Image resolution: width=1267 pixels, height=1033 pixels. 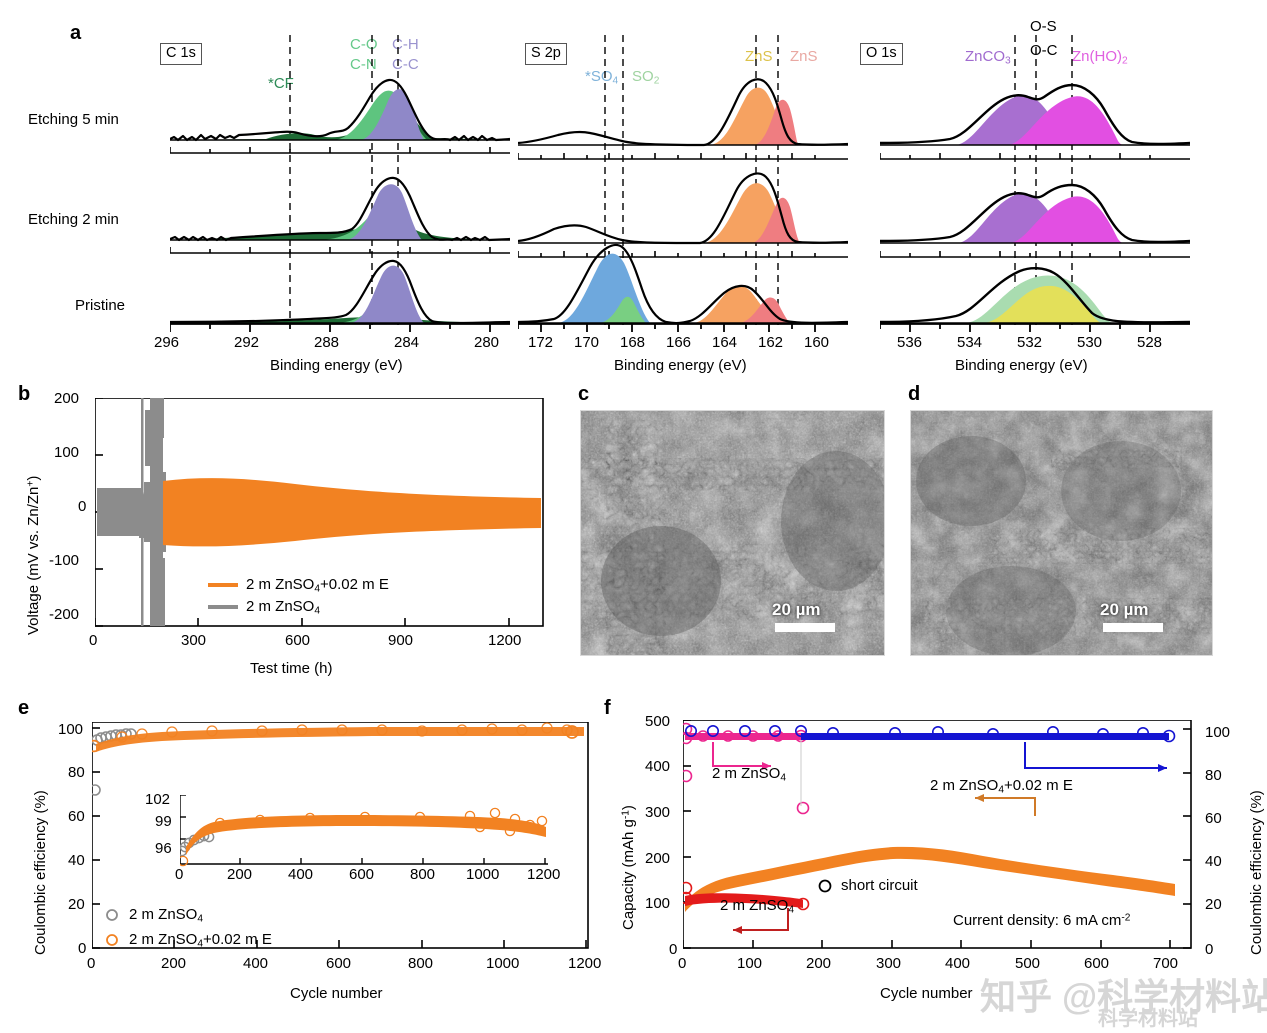 I want to click on panel-b-xtick-600: 600, so click(x=298, y=640).